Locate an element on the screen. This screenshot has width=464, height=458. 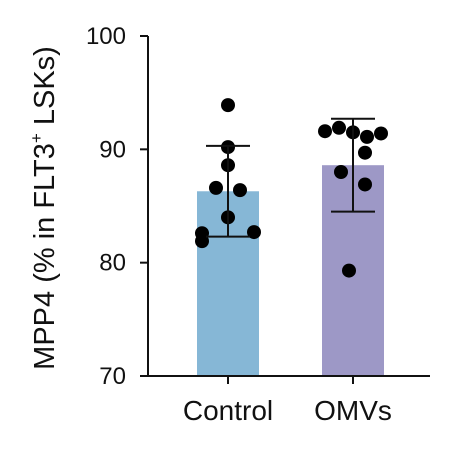
y-axis-label: MPP4 (% in FLT3+ LSKs) is located at coordinates (44, 208).